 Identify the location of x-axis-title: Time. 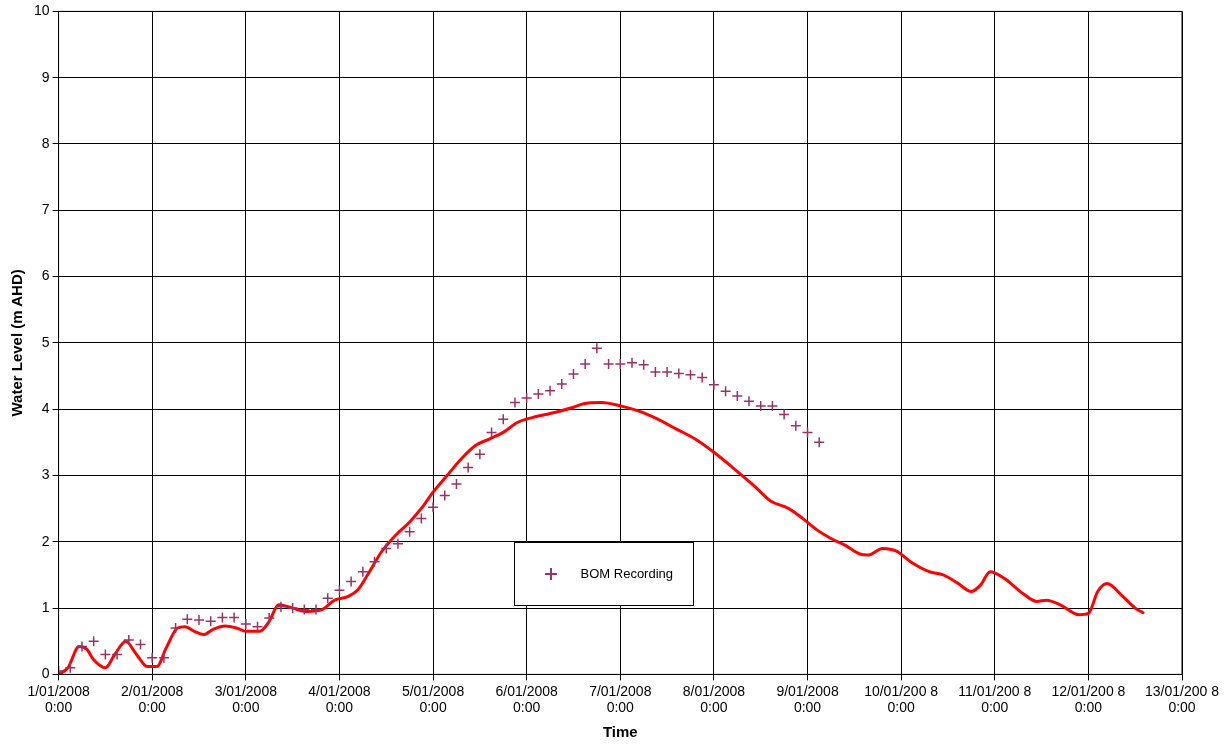
(620, 732).